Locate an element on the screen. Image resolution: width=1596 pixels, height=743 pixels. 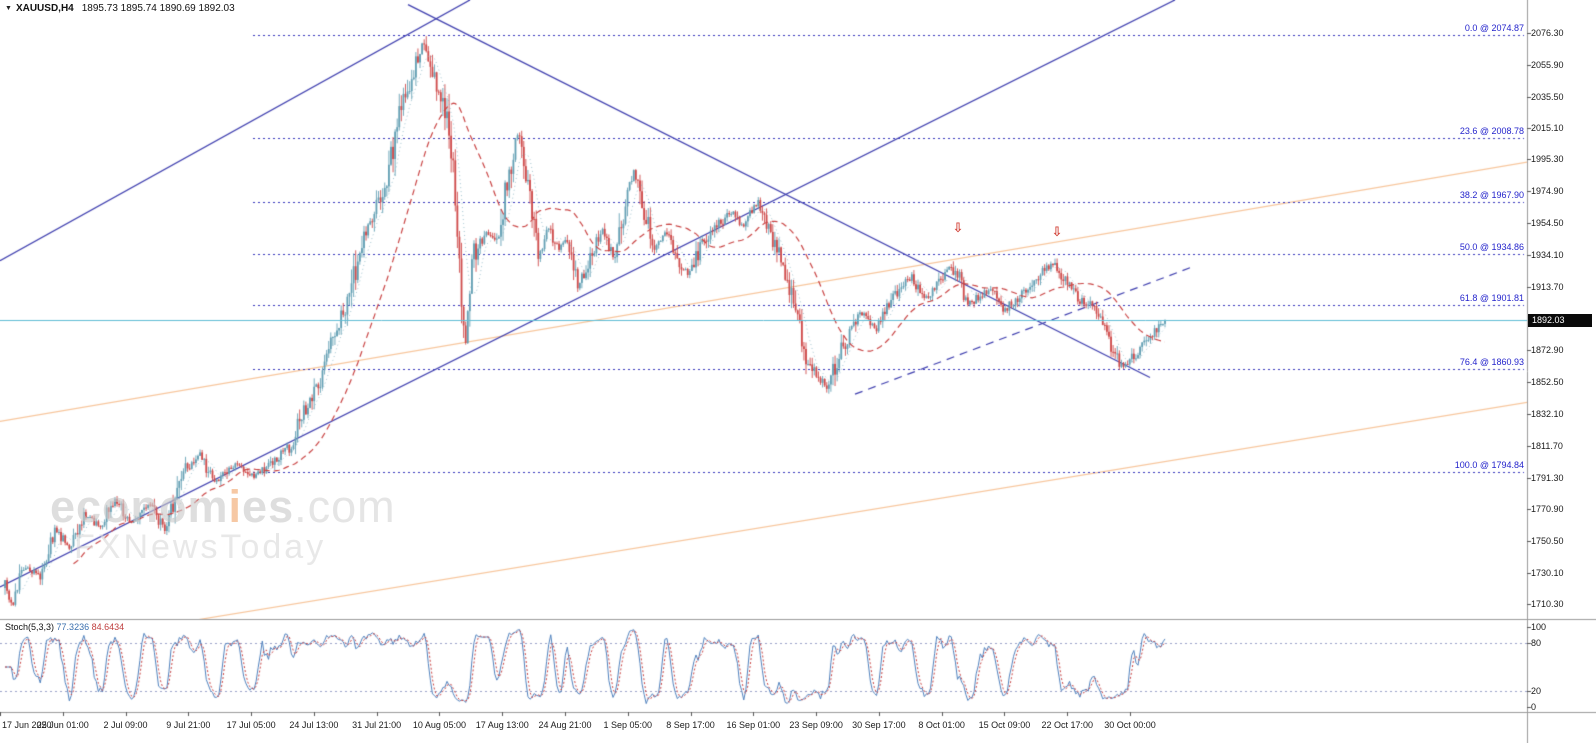
time-axis-label: 10 Aug 05:00 is located at coordinates (439, 725).